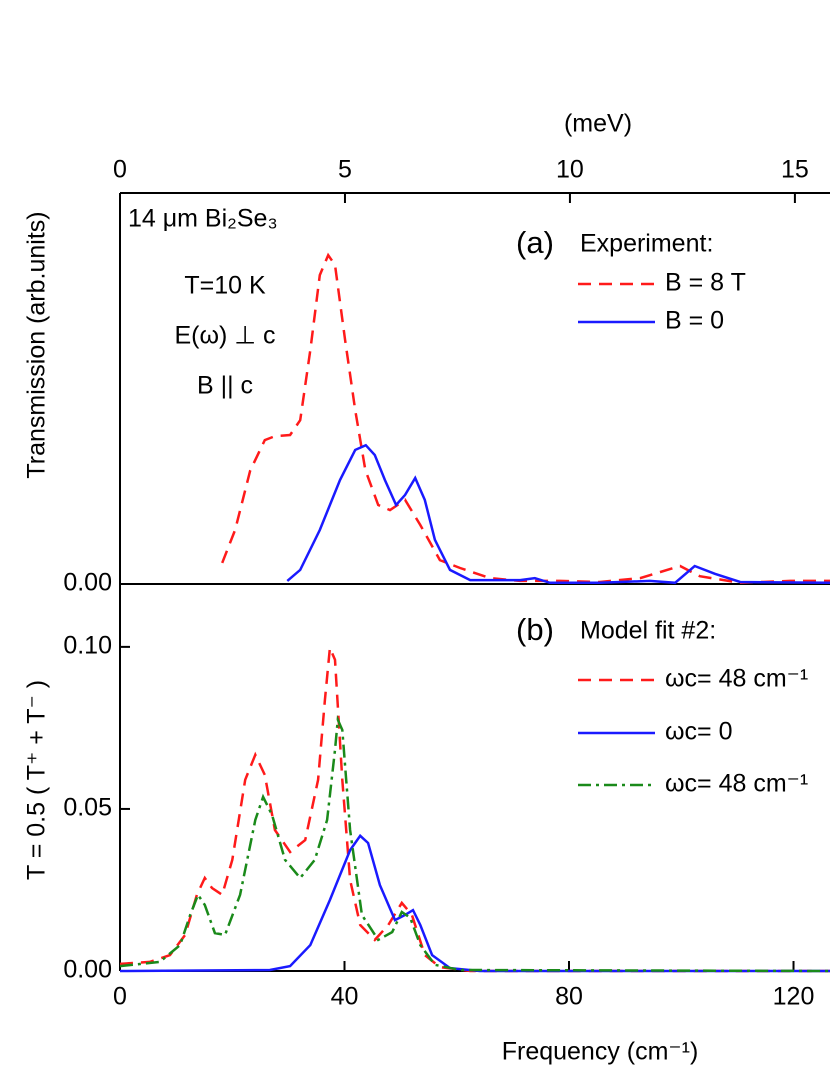 The width and height of the screenshot is (830, 1075). Describe the element at coordinates (694, 321) in the screenshot. I see `legend-label: B = 0` at that location.